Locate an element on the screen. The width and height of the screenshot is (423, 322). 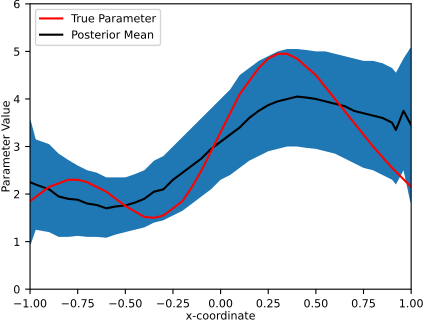
x-axis-title: x-coordinate is located at coordinates (220, 315).